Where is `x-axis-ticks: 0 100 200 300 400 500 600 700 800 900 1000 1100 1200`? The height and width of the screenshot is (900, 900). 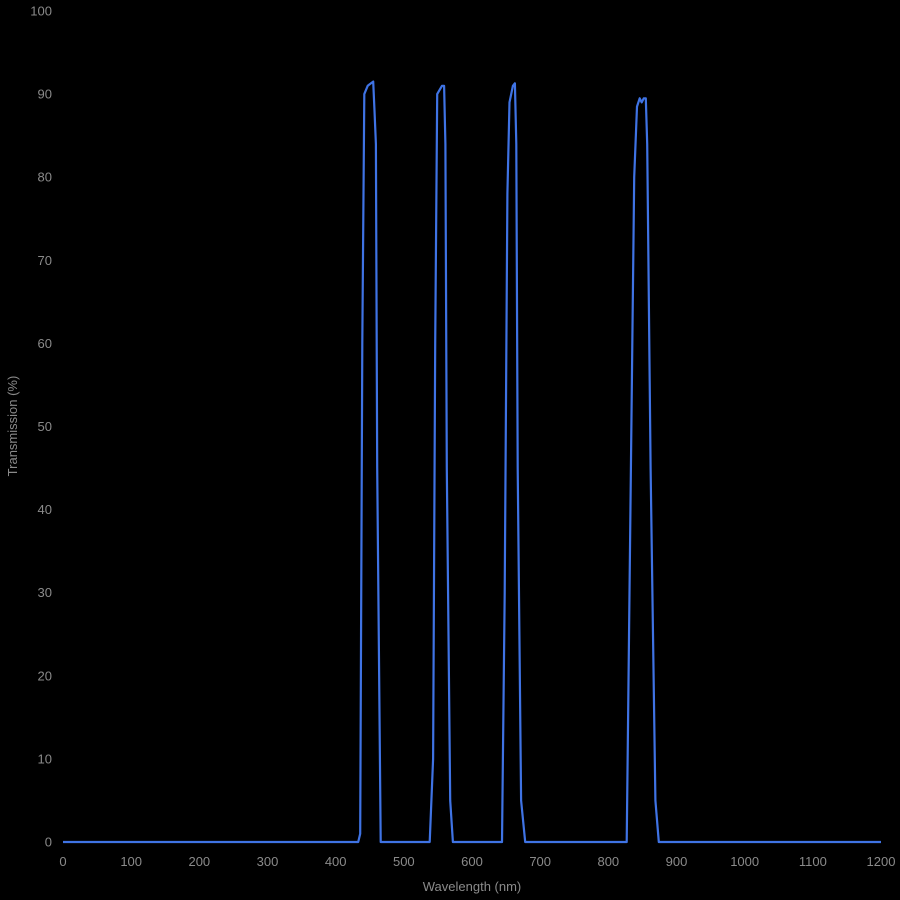 x-axis-ticks: 0 100 200 300 400 500 600 700 800 900 1000 1100 1200 is located at coordinates (477, 861).